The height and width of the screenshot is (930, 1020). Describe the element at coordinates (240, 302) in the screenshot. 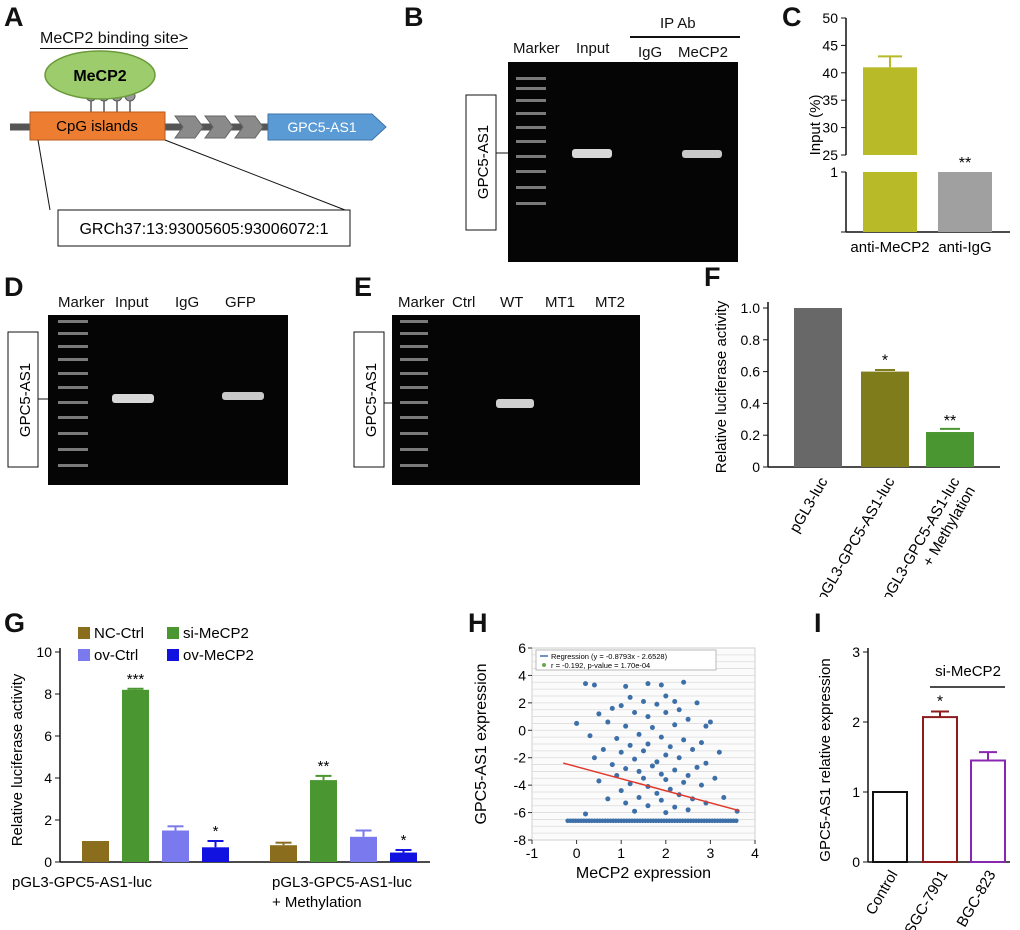

I see `lane-label: GFP` at that location.